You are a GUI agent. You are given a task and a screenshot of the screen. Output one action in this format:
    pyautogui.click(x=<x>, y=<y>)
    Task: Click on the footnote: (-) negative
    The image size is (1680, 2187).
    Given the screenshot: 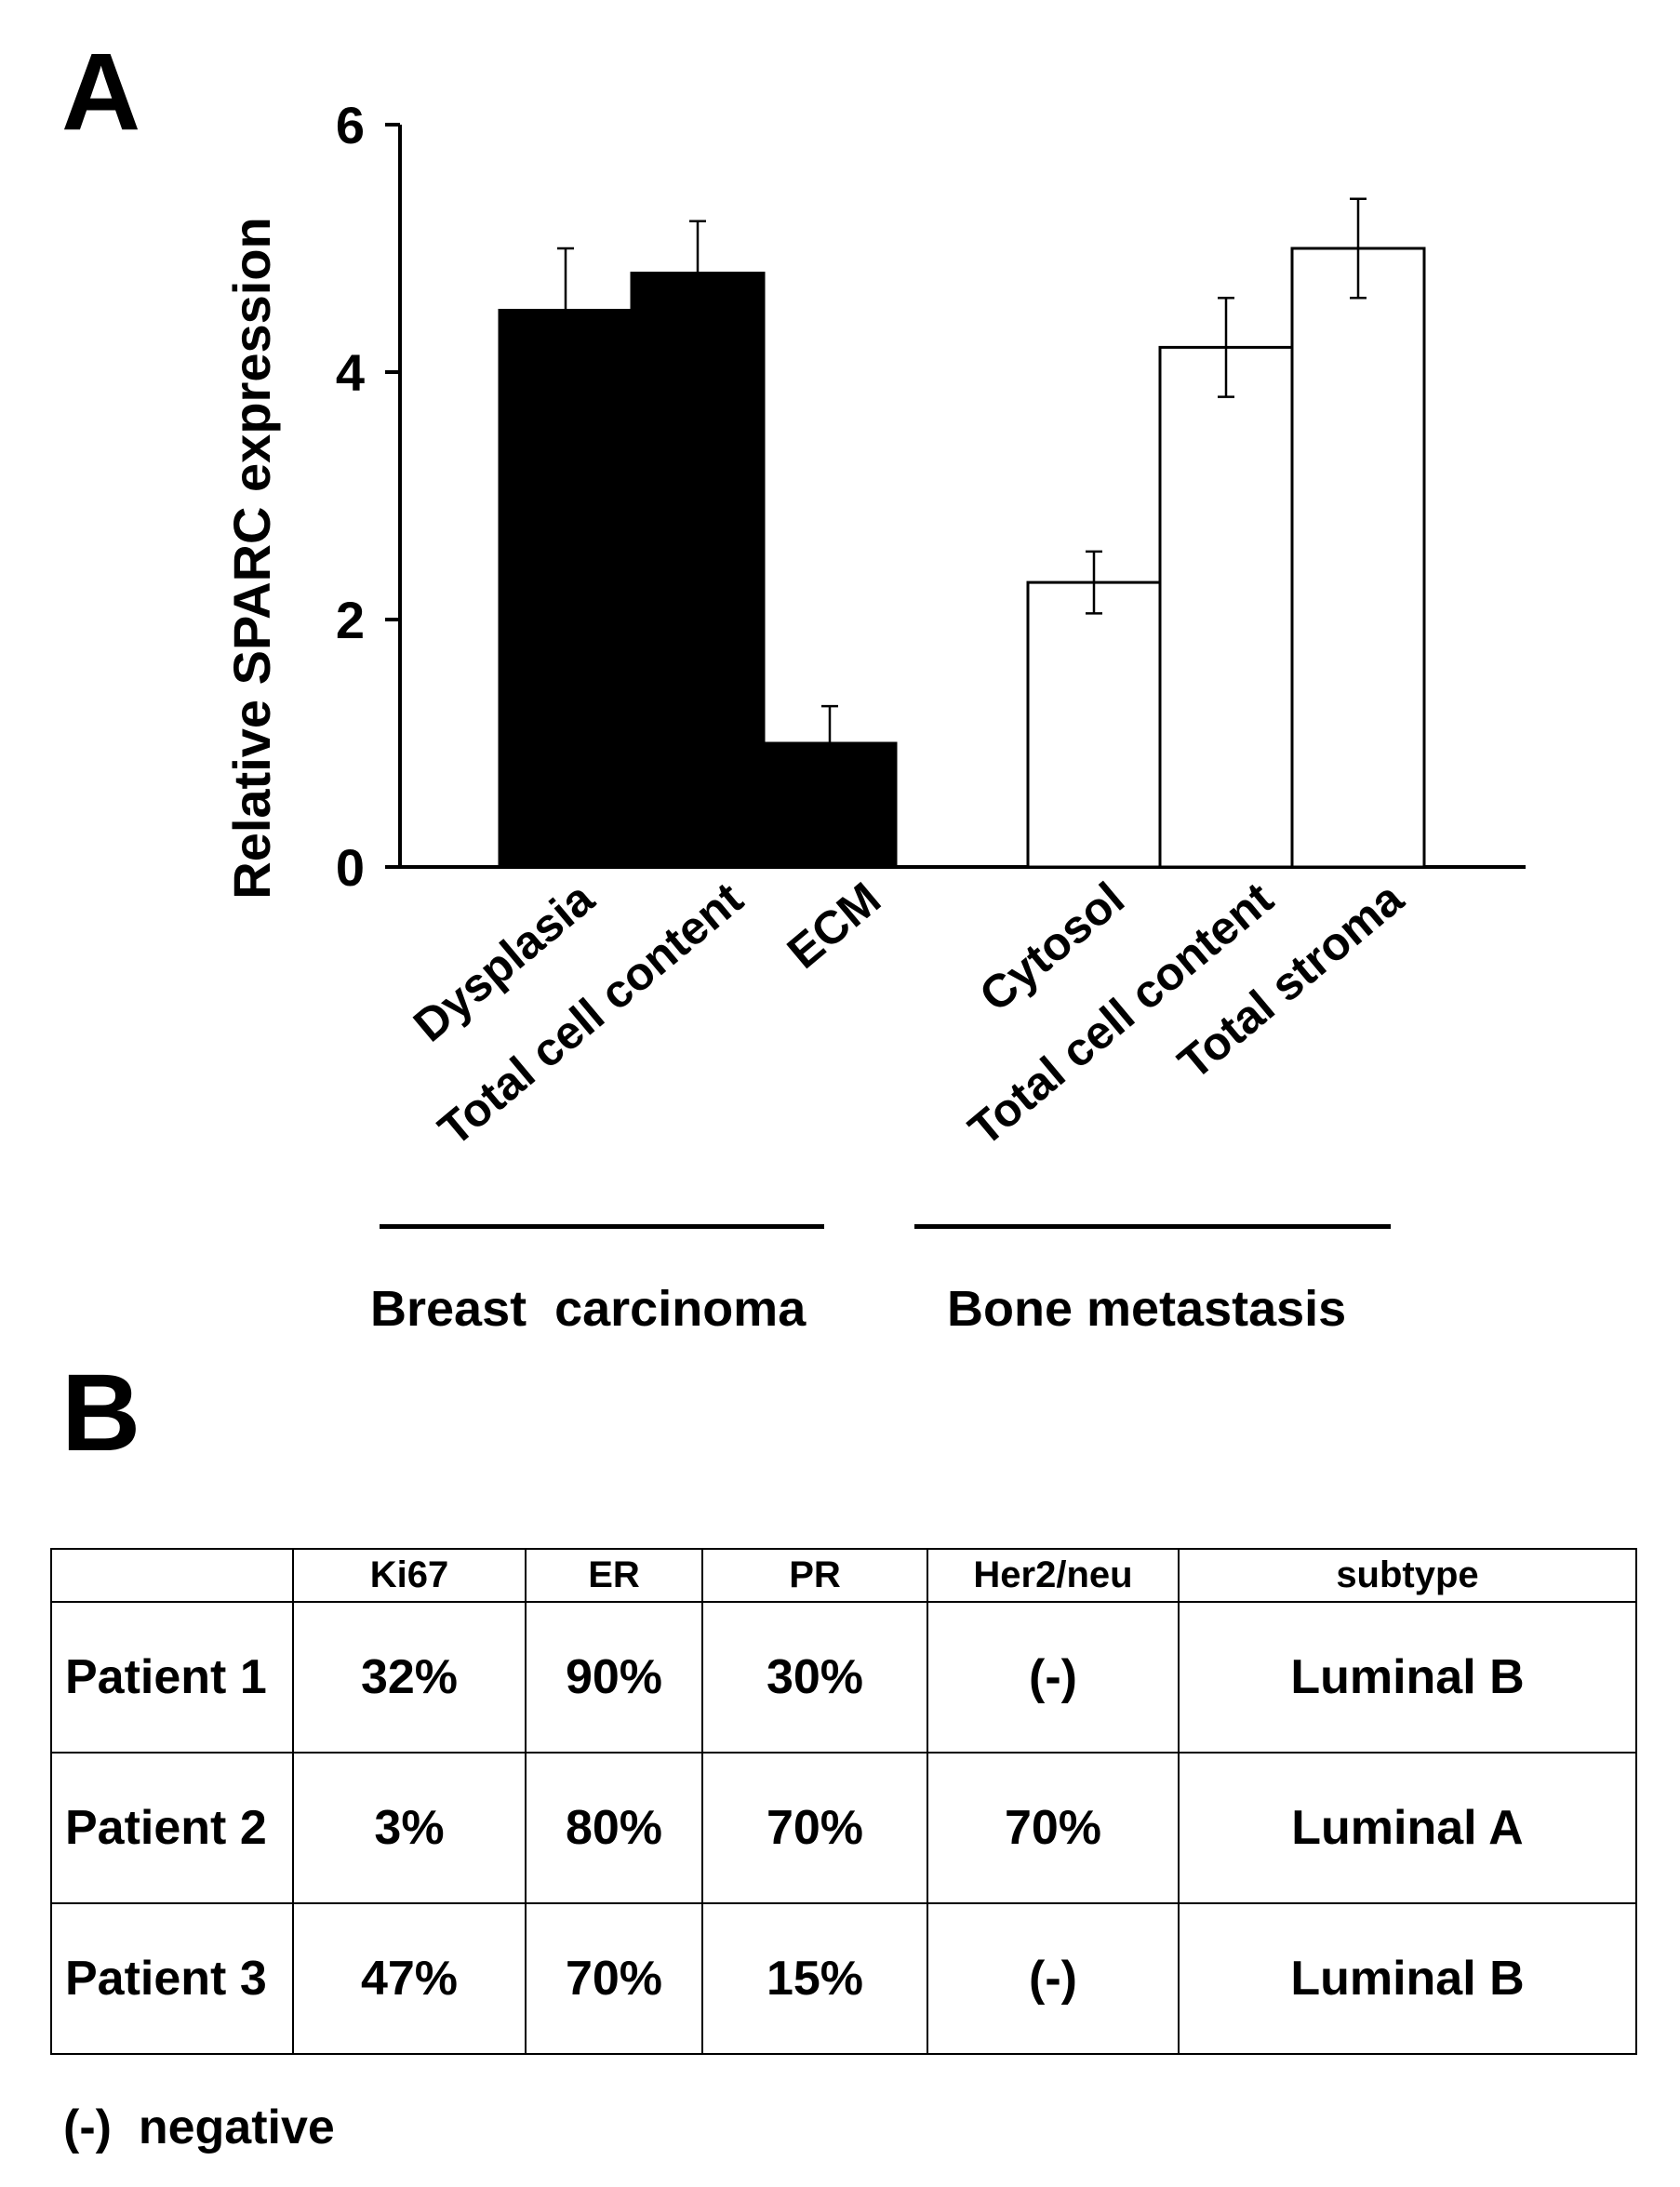 What is the action you would take?
    pyautogui.click(x=199, y=2127)
    